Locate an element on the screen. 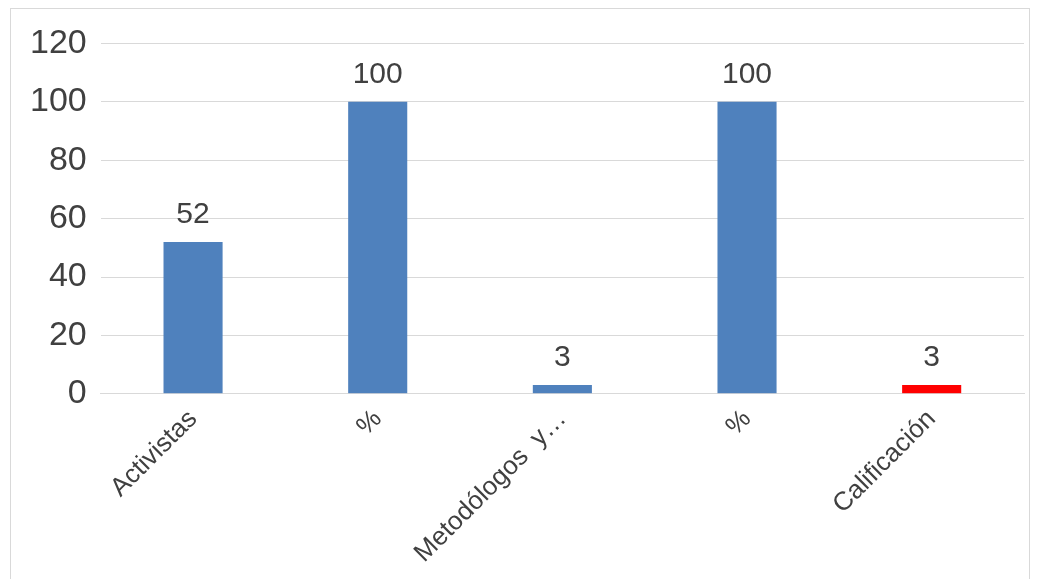  y-tick-label: 120 is located at coordinates (58, 40).